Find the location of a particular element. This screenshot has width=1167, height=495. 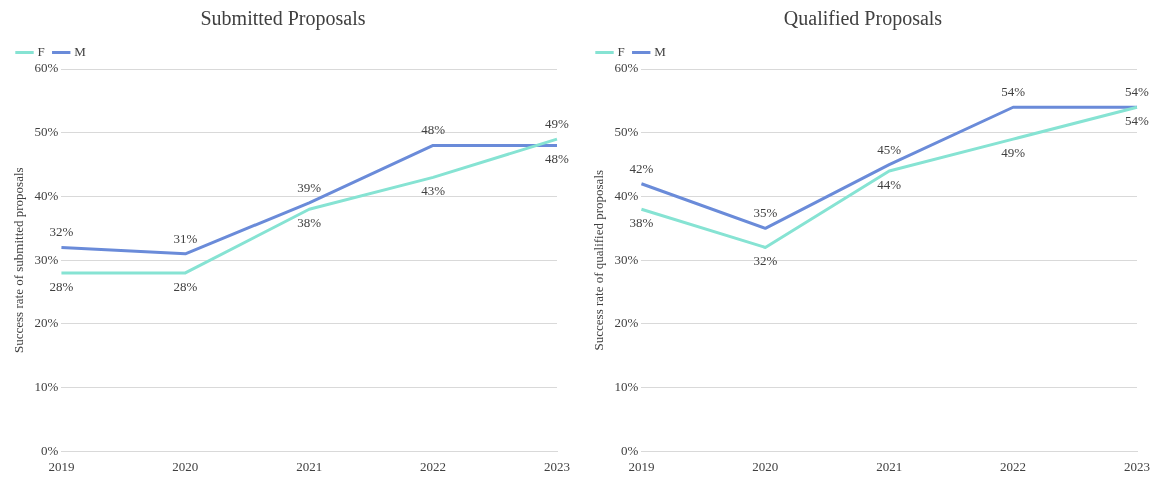

data-label: 42% is located at coordinates (641, 168).